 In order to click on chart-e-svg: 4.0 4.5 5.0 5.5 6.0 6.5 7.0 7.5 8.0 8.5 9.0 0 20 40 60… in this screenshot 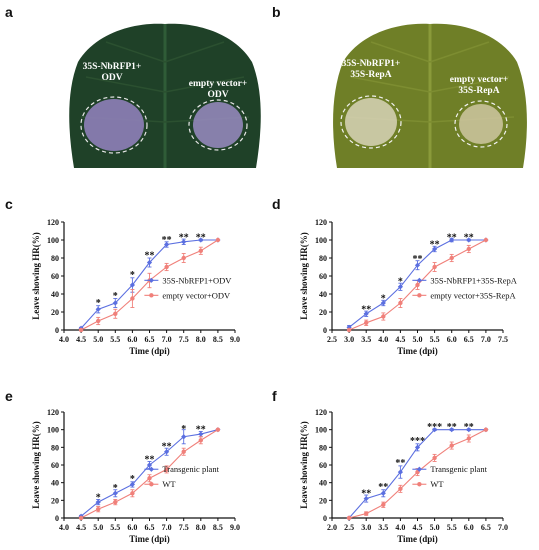, I will do `click(135, 476)`.